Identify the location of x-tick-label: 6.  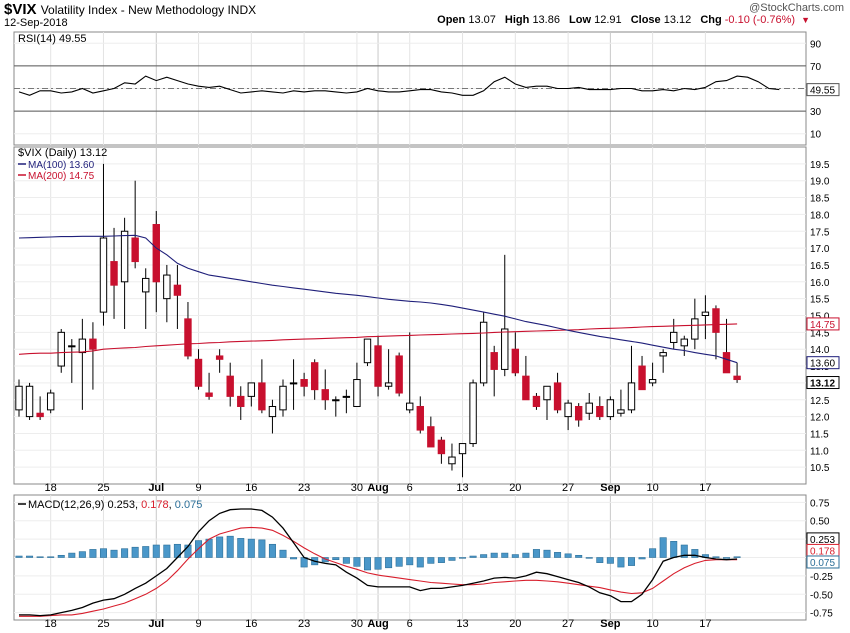
(410, 624).